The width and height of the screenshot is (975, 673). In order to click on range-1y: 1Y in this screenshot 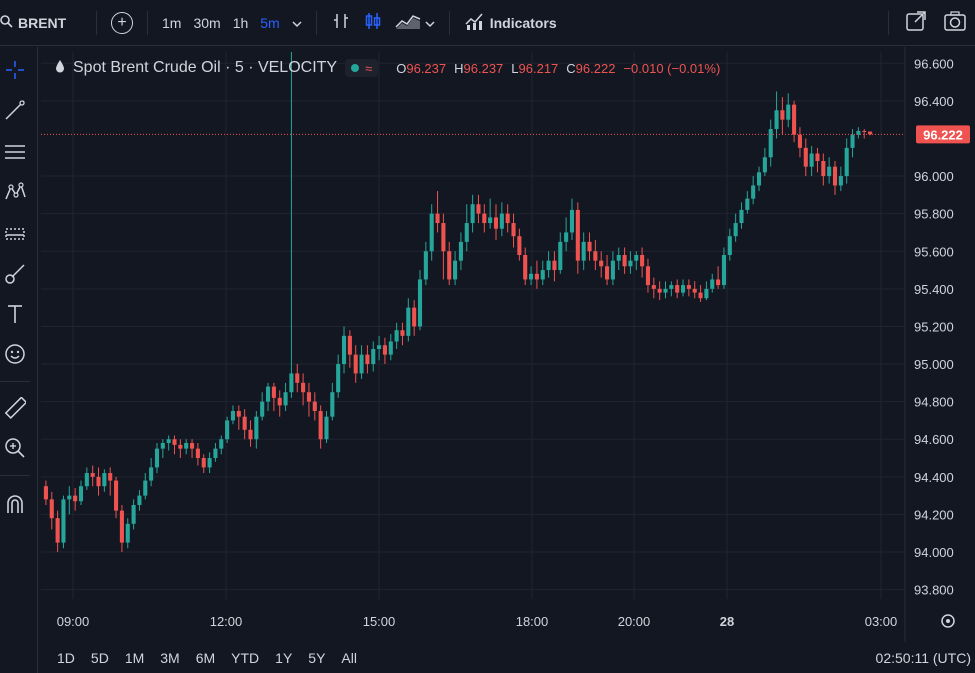, I will do `click(284, 657)`.